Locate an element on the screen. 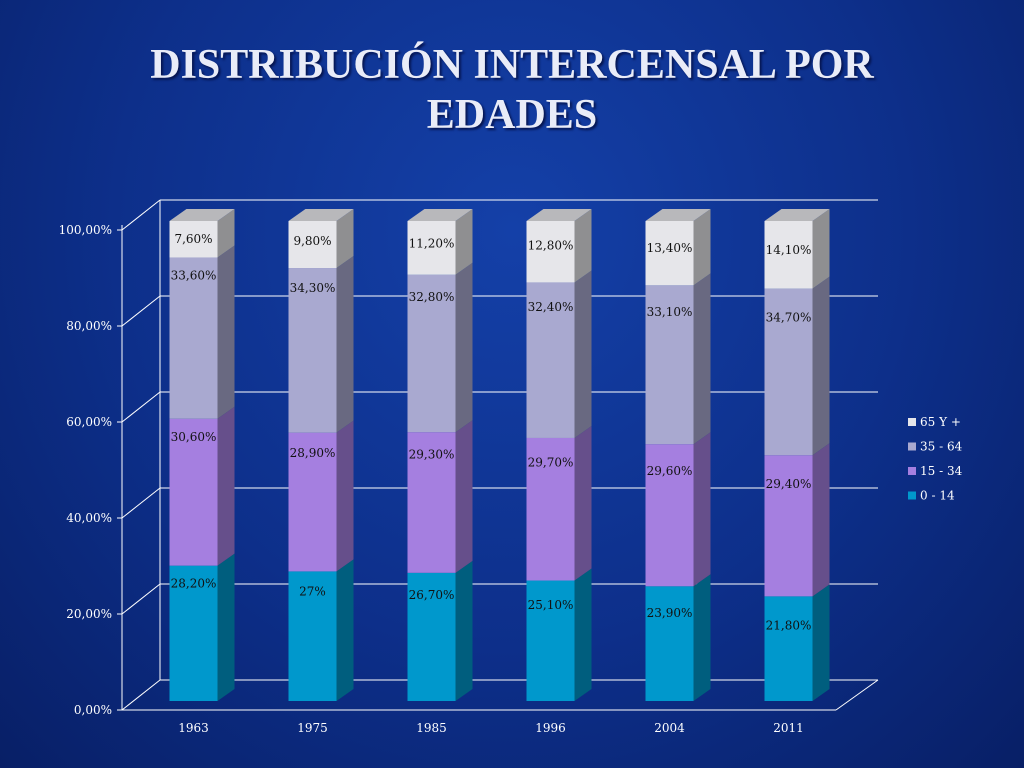  data-label: 7,60% is located at coordinates (193, 239).